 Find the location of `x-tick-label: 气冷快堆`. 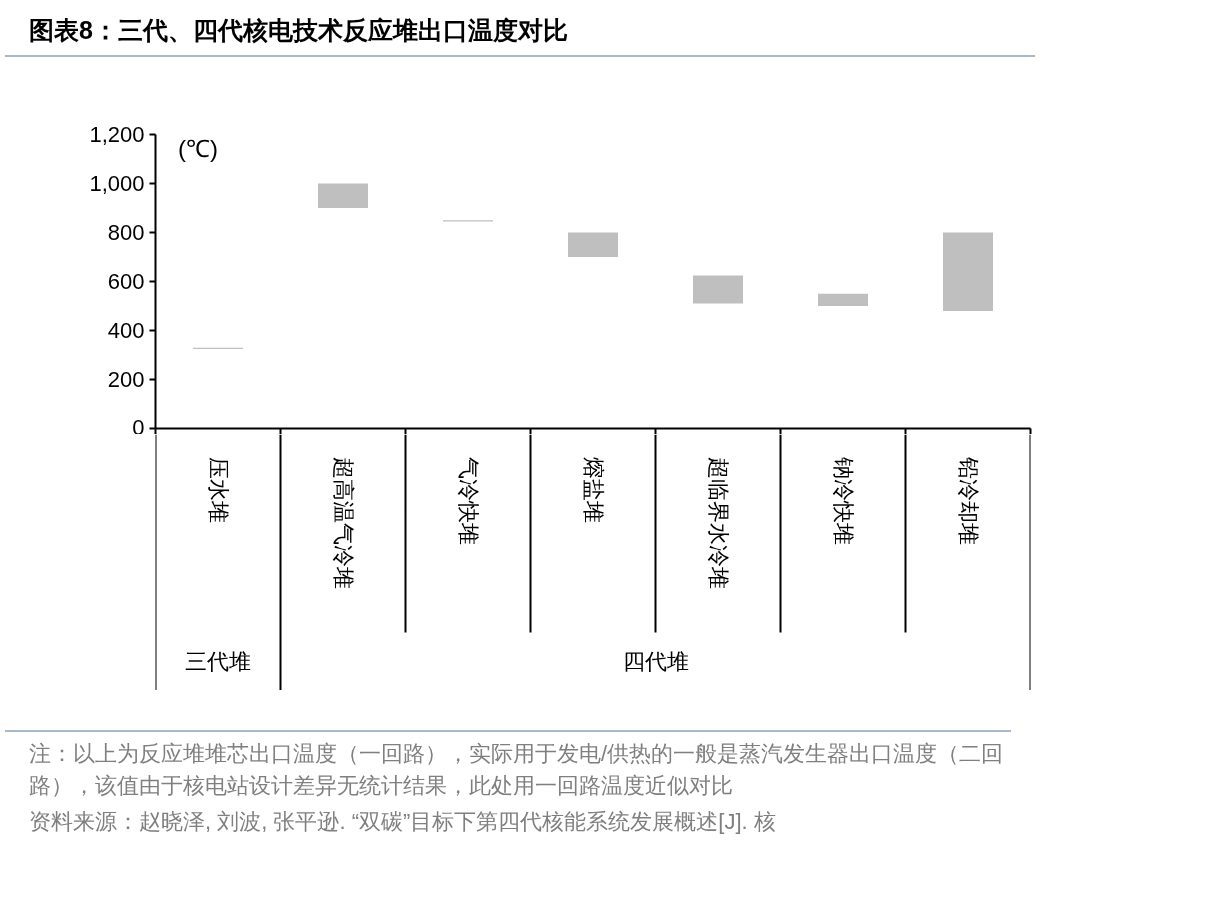

x-tick-label: 气冷快堆 is located at coordinates (468, 500).